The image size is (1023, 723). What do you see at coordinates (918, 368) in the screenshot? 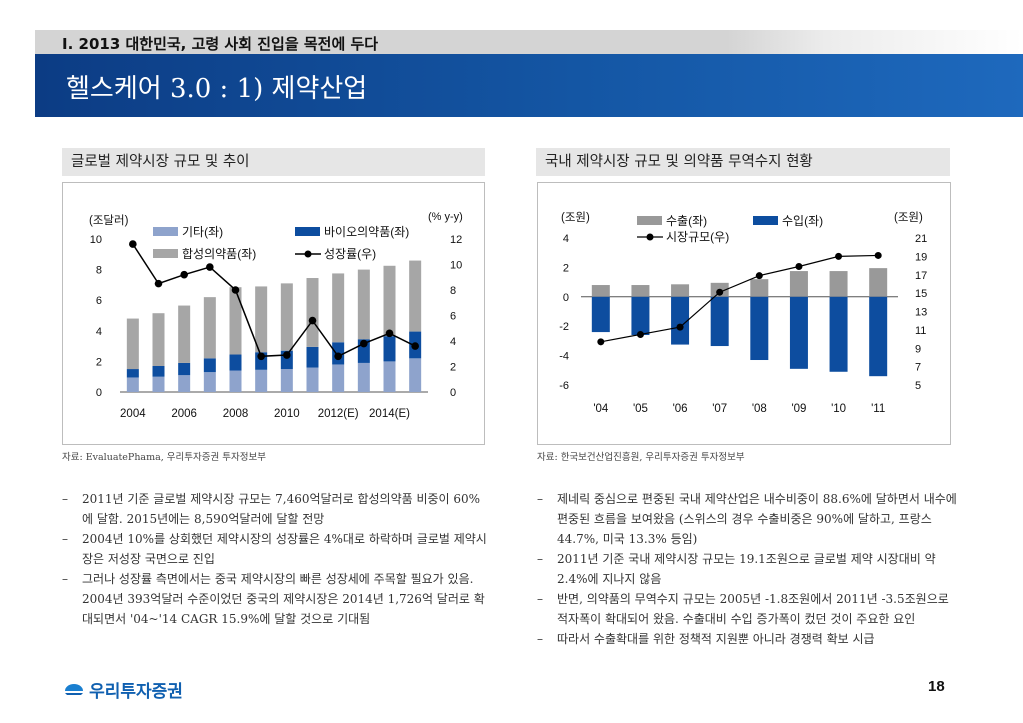
I see `y2-tick-label: 7` at bounding box center [918, 368].